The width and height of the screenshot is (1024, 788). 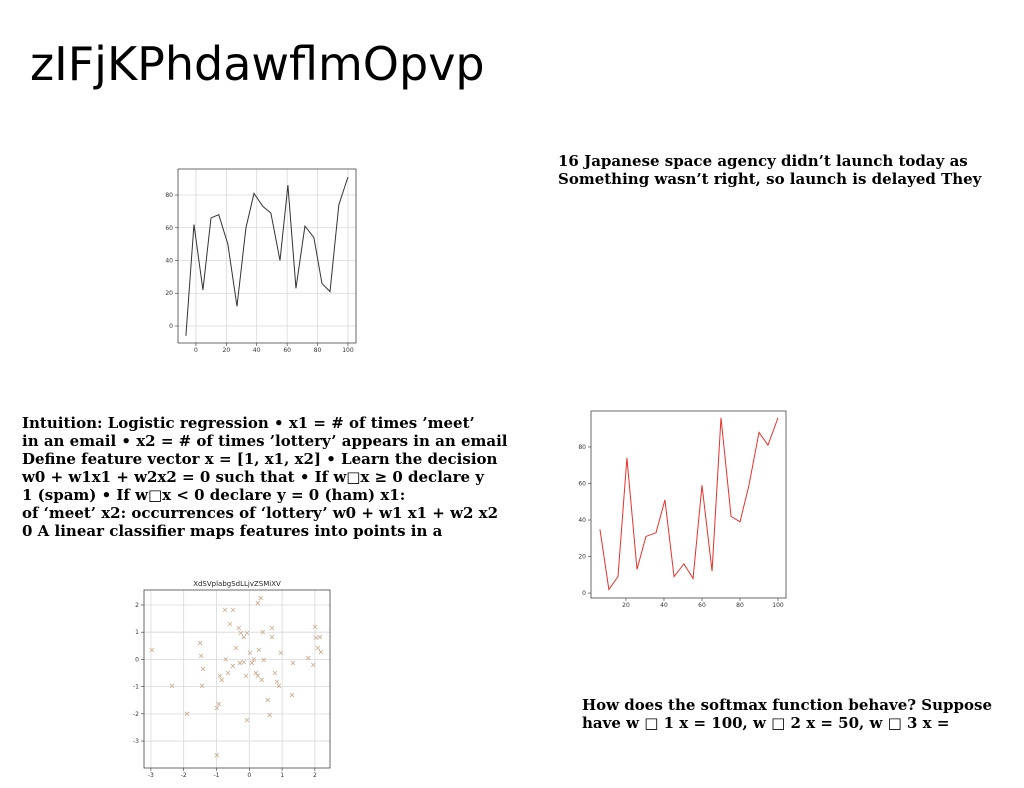 What do you see at coordinates (137, 605) in the screenshot?
I see `y-tick-label: 2` at bounding box center [137, 605].